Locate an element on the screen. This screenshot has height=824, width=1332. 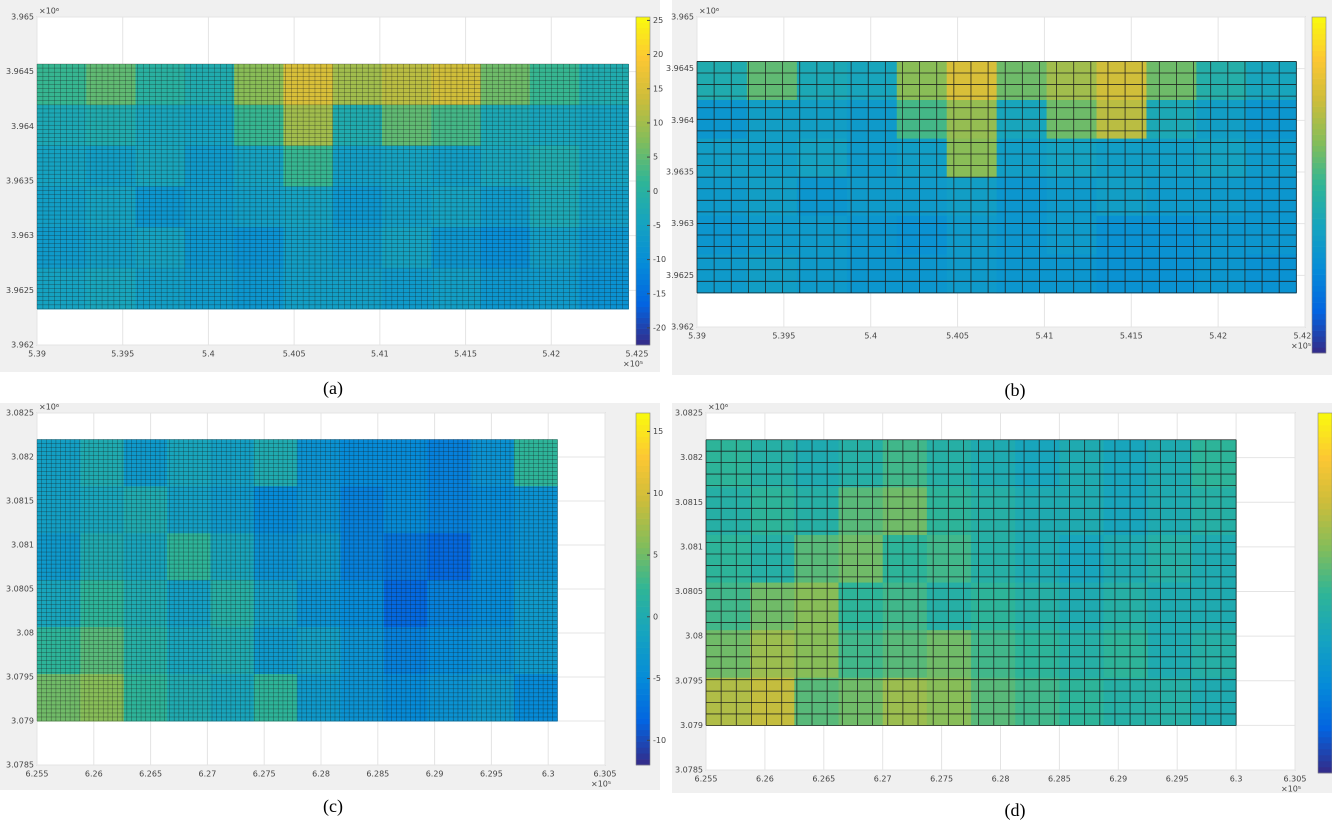
y-tick-label: 3.081 is located at coordinates (22, 545).